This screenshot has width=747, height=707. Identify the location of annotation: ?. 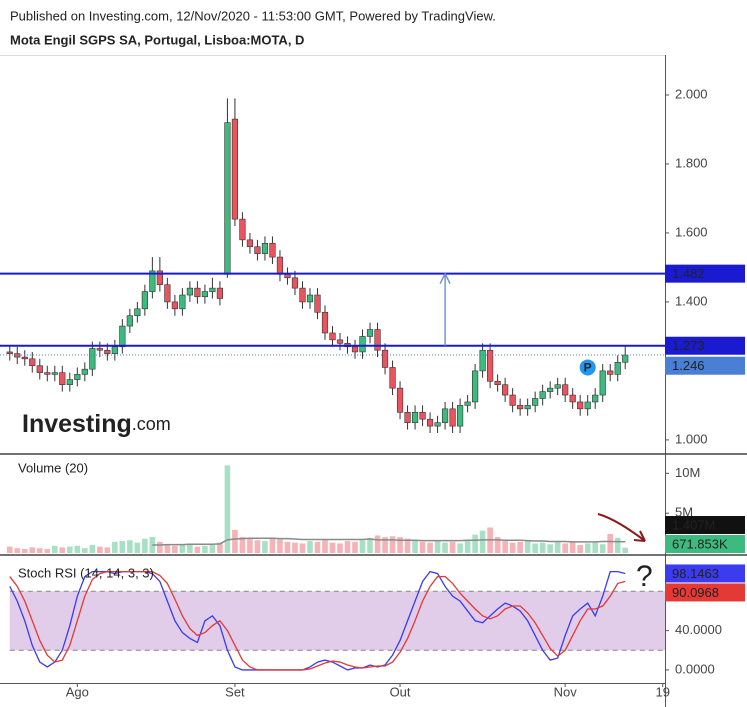
(644, 576).